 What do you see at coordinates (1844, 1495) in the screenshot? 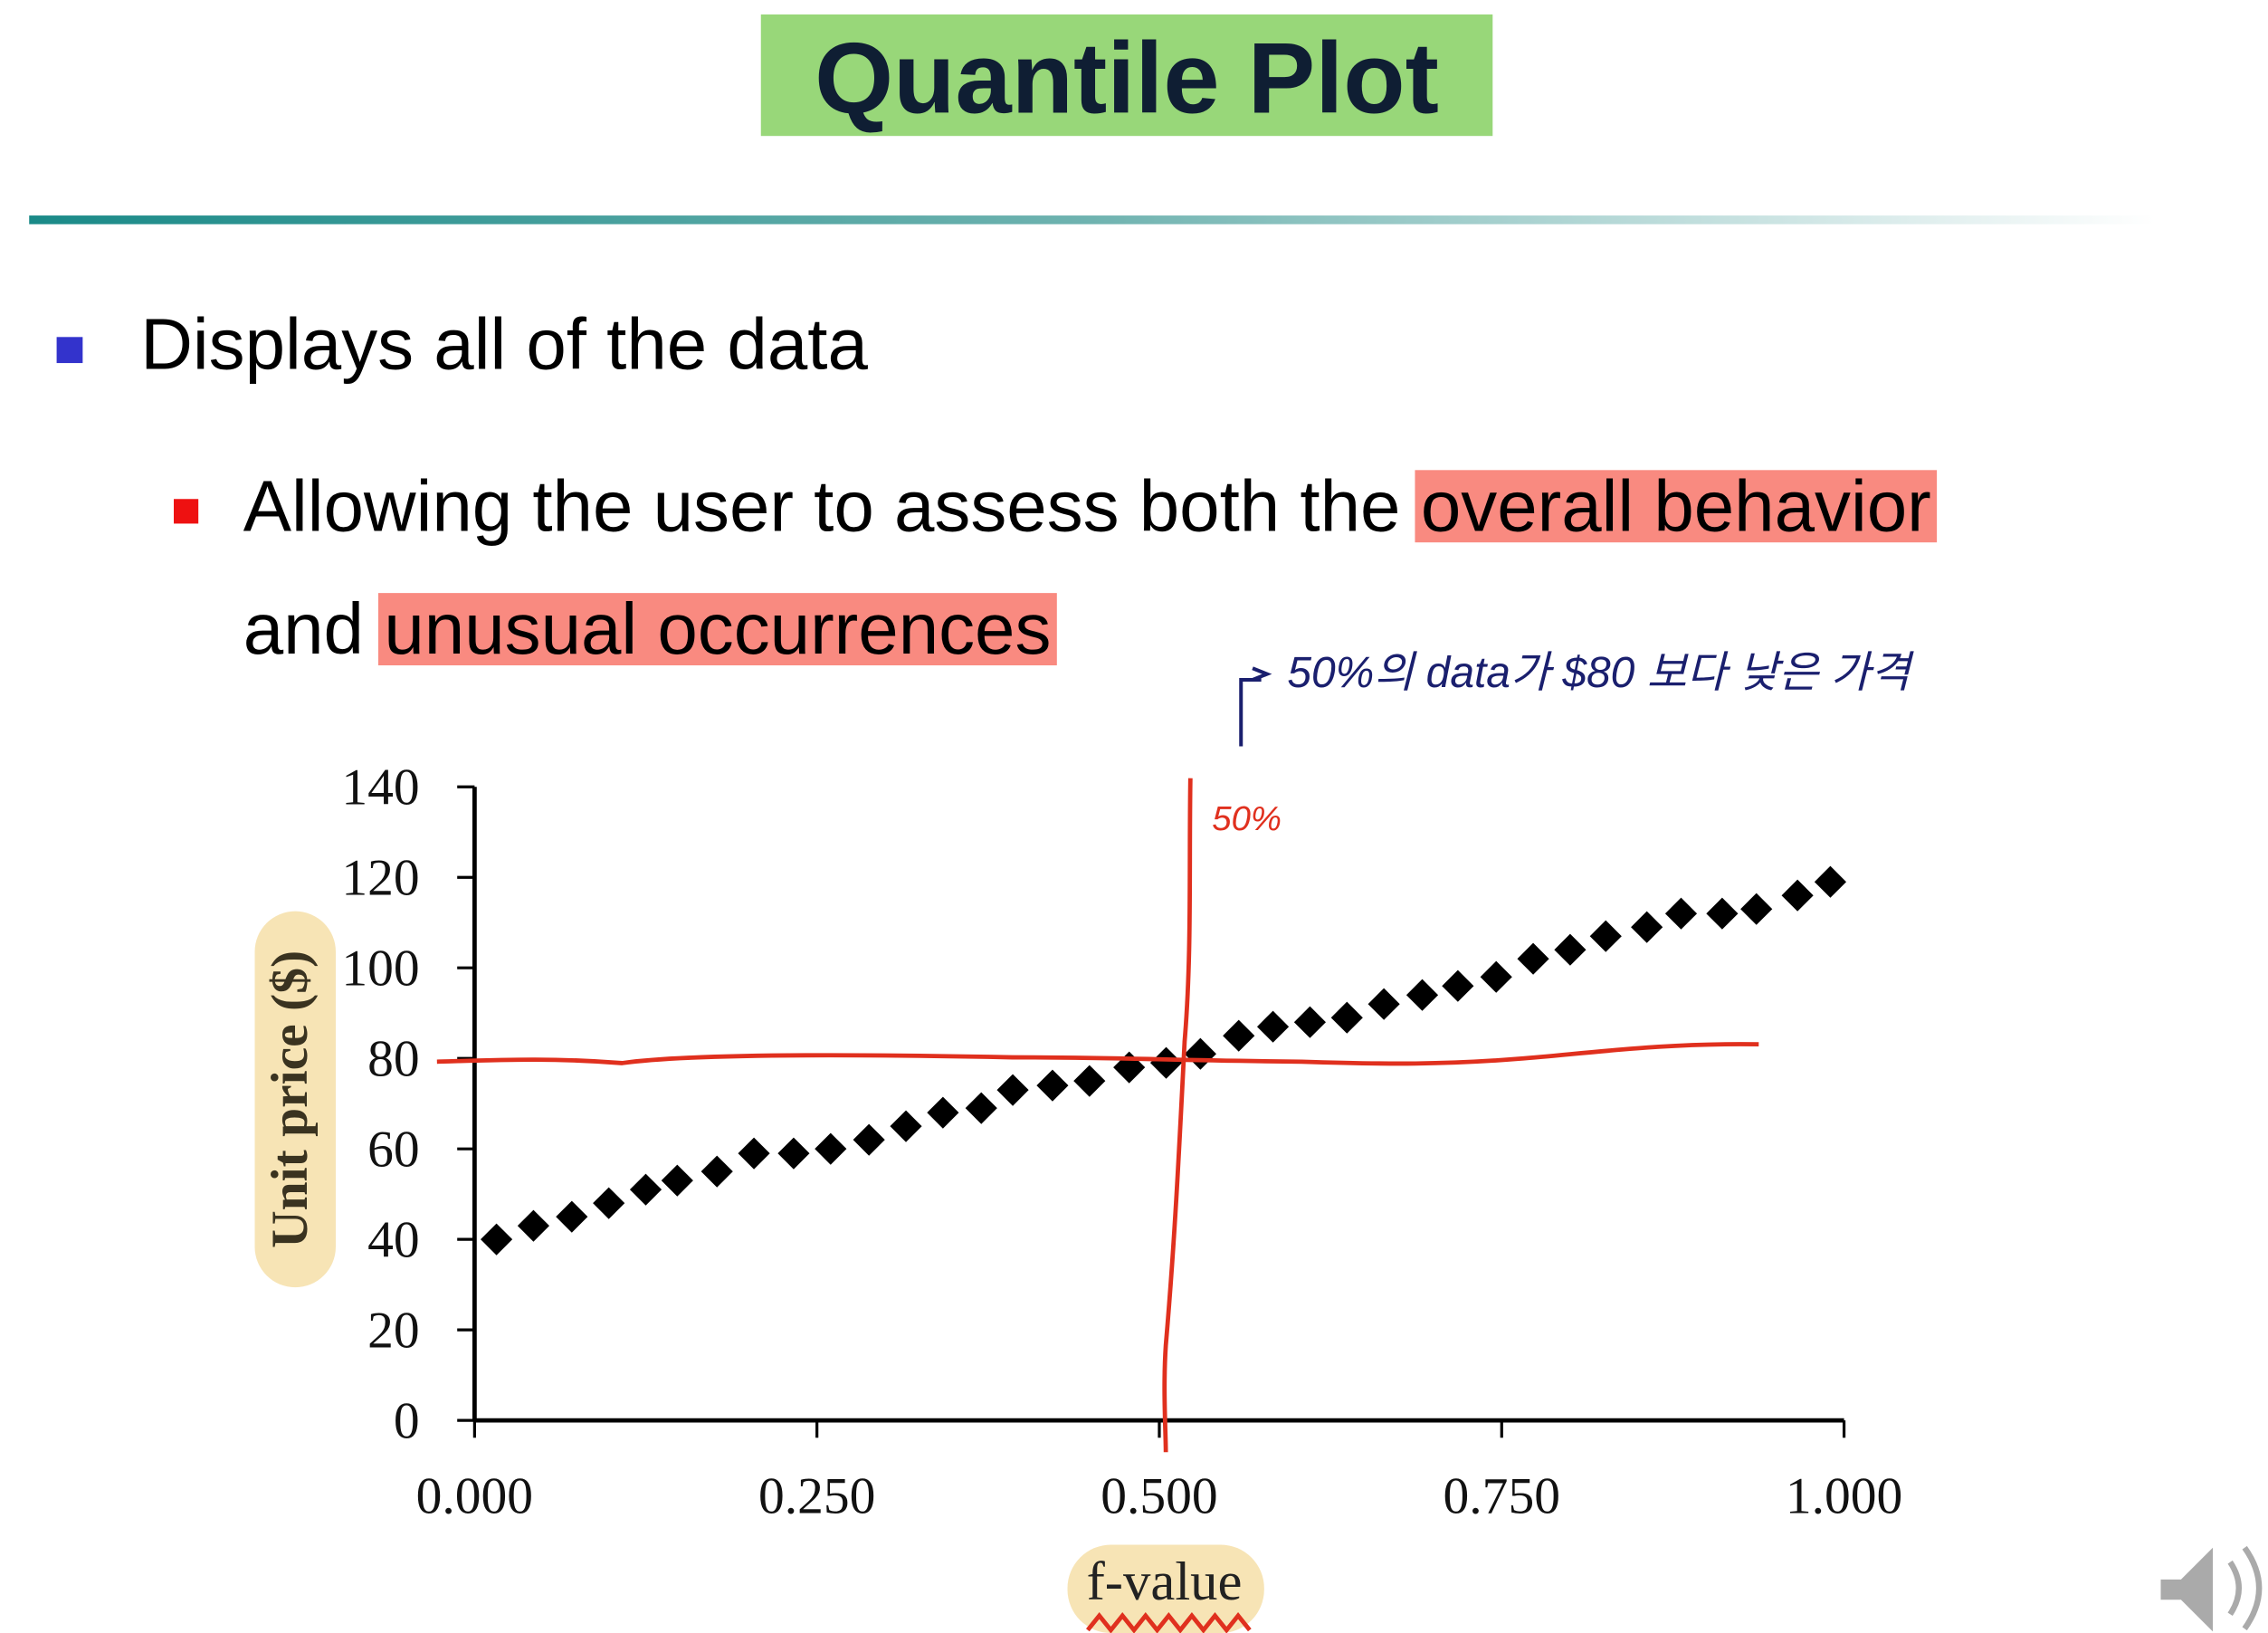
I see `x-tick-label: 1.000` at bounding box center [1844, 1495].